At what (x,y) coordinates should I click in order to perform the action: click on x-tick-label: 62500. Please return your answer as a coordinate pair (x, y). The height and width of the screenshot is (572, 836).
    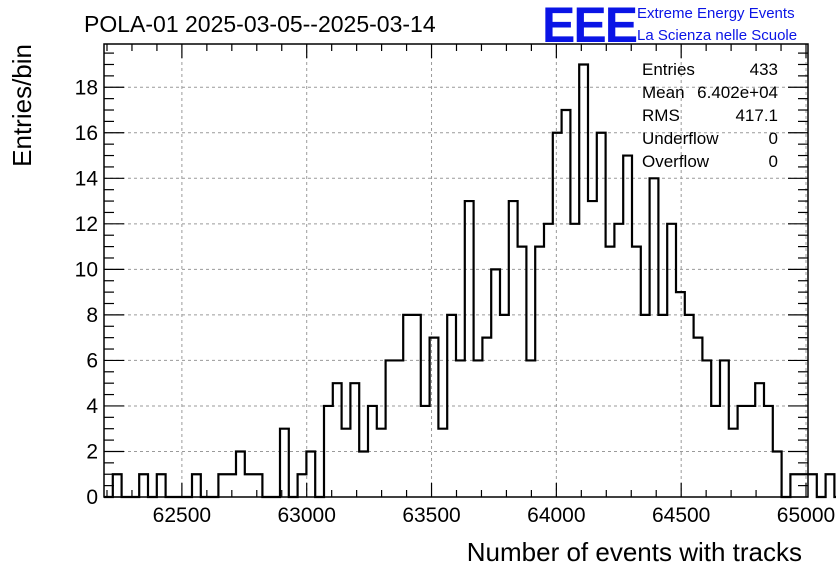
    Looking at the image, I should click on (182, 515).